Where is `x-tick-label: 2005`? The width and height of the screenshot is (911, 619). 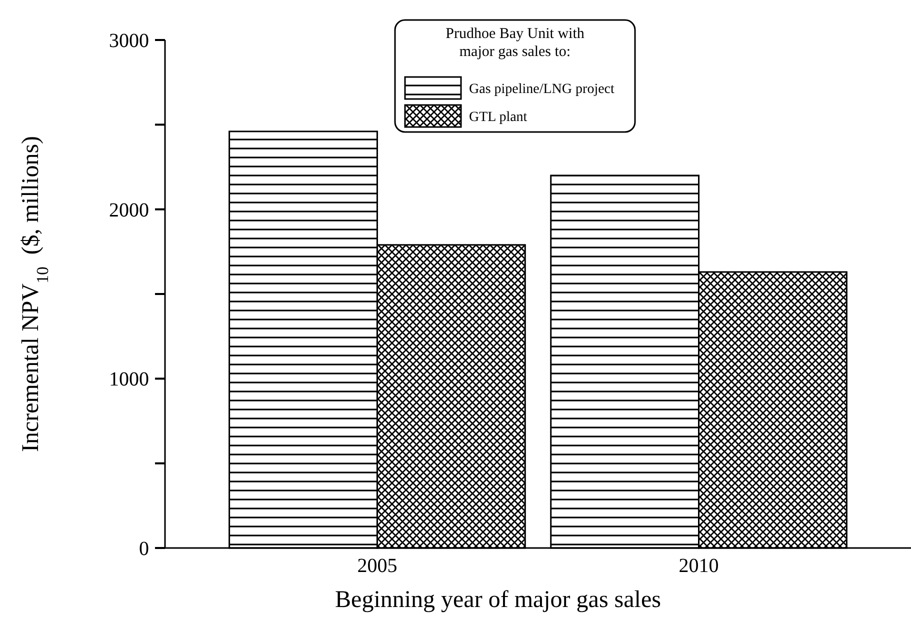
x-tick-label: 2005 is located at coordinates (377, 566).